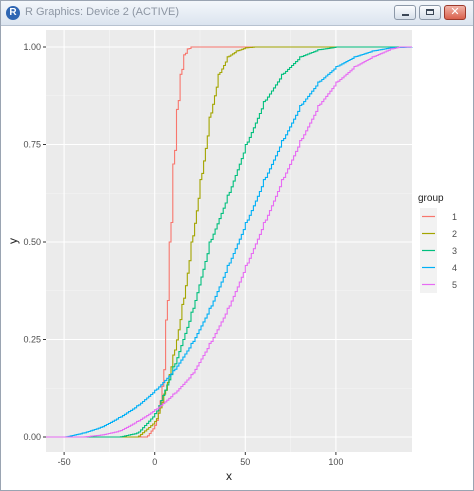 The width and height of the screenshot is (474, 491). I want to click on y-tick-label: 0.50, so click(32, 242).